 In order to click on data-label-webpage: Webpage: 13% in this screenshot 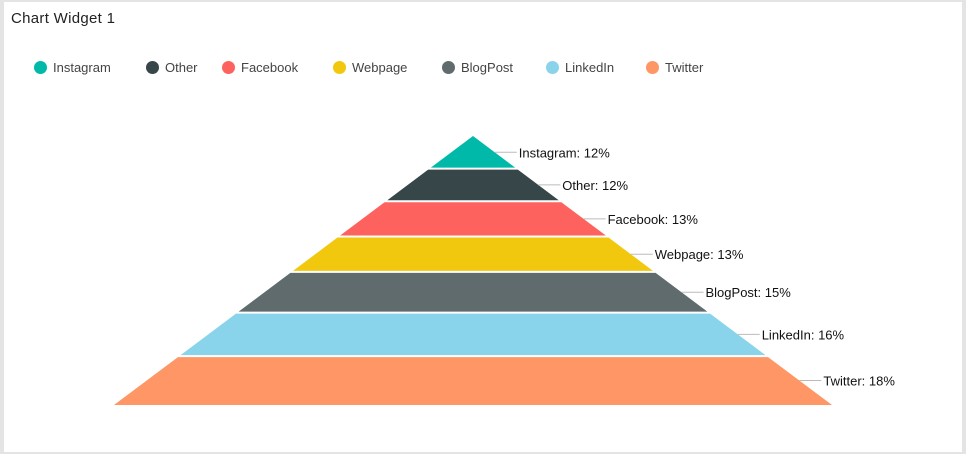, I will do `click(699, 254)`.